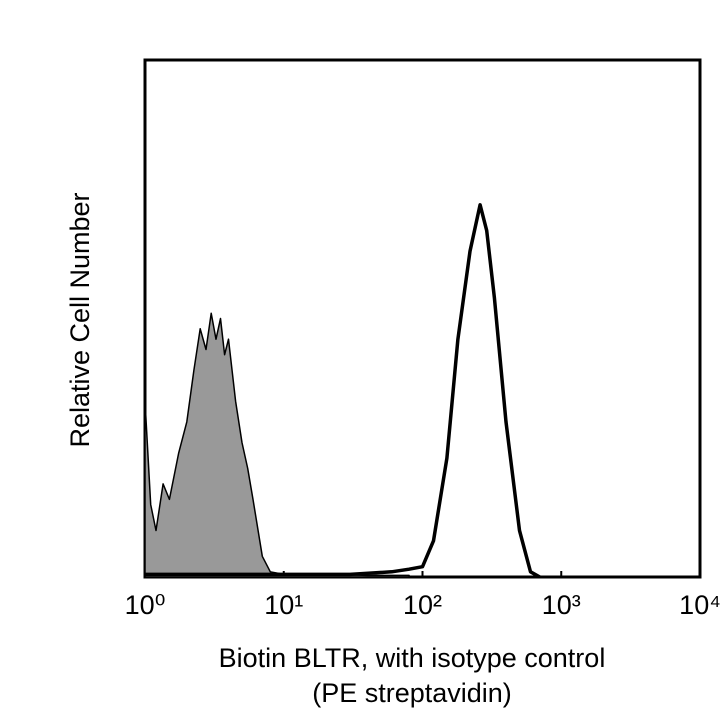 The width and height of the screenshot is (720, 720). What do you see at coordinates (80, 319) in the screenshot?
I see `y-axis-label: Relative Cell Number` at bounding box center [80, 319].